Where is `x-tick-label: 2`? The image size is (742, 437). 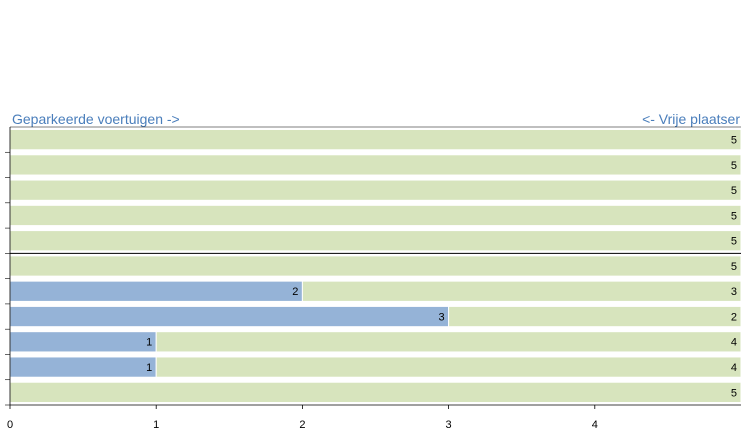 x-tick-label: 2 is located at coordinates (302, 425).